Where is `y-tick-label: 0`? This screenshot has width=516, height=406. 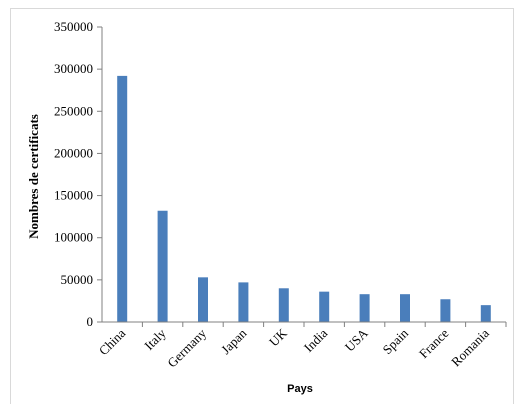
y-tick-label: 0 is located at coordinates (90, 321).